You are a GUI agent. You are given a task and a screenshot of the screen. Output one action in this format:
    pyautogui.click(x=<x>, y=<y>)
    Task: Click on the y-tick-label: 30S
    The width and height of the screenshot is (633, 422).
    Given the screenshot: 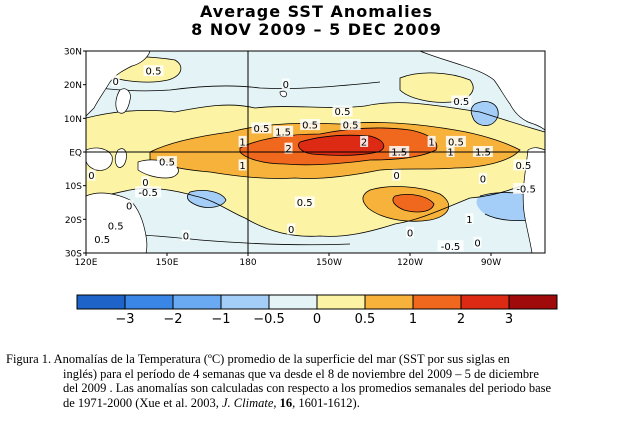 What is the action you would take?
    pyautogui.click(x=73, y=255)
    